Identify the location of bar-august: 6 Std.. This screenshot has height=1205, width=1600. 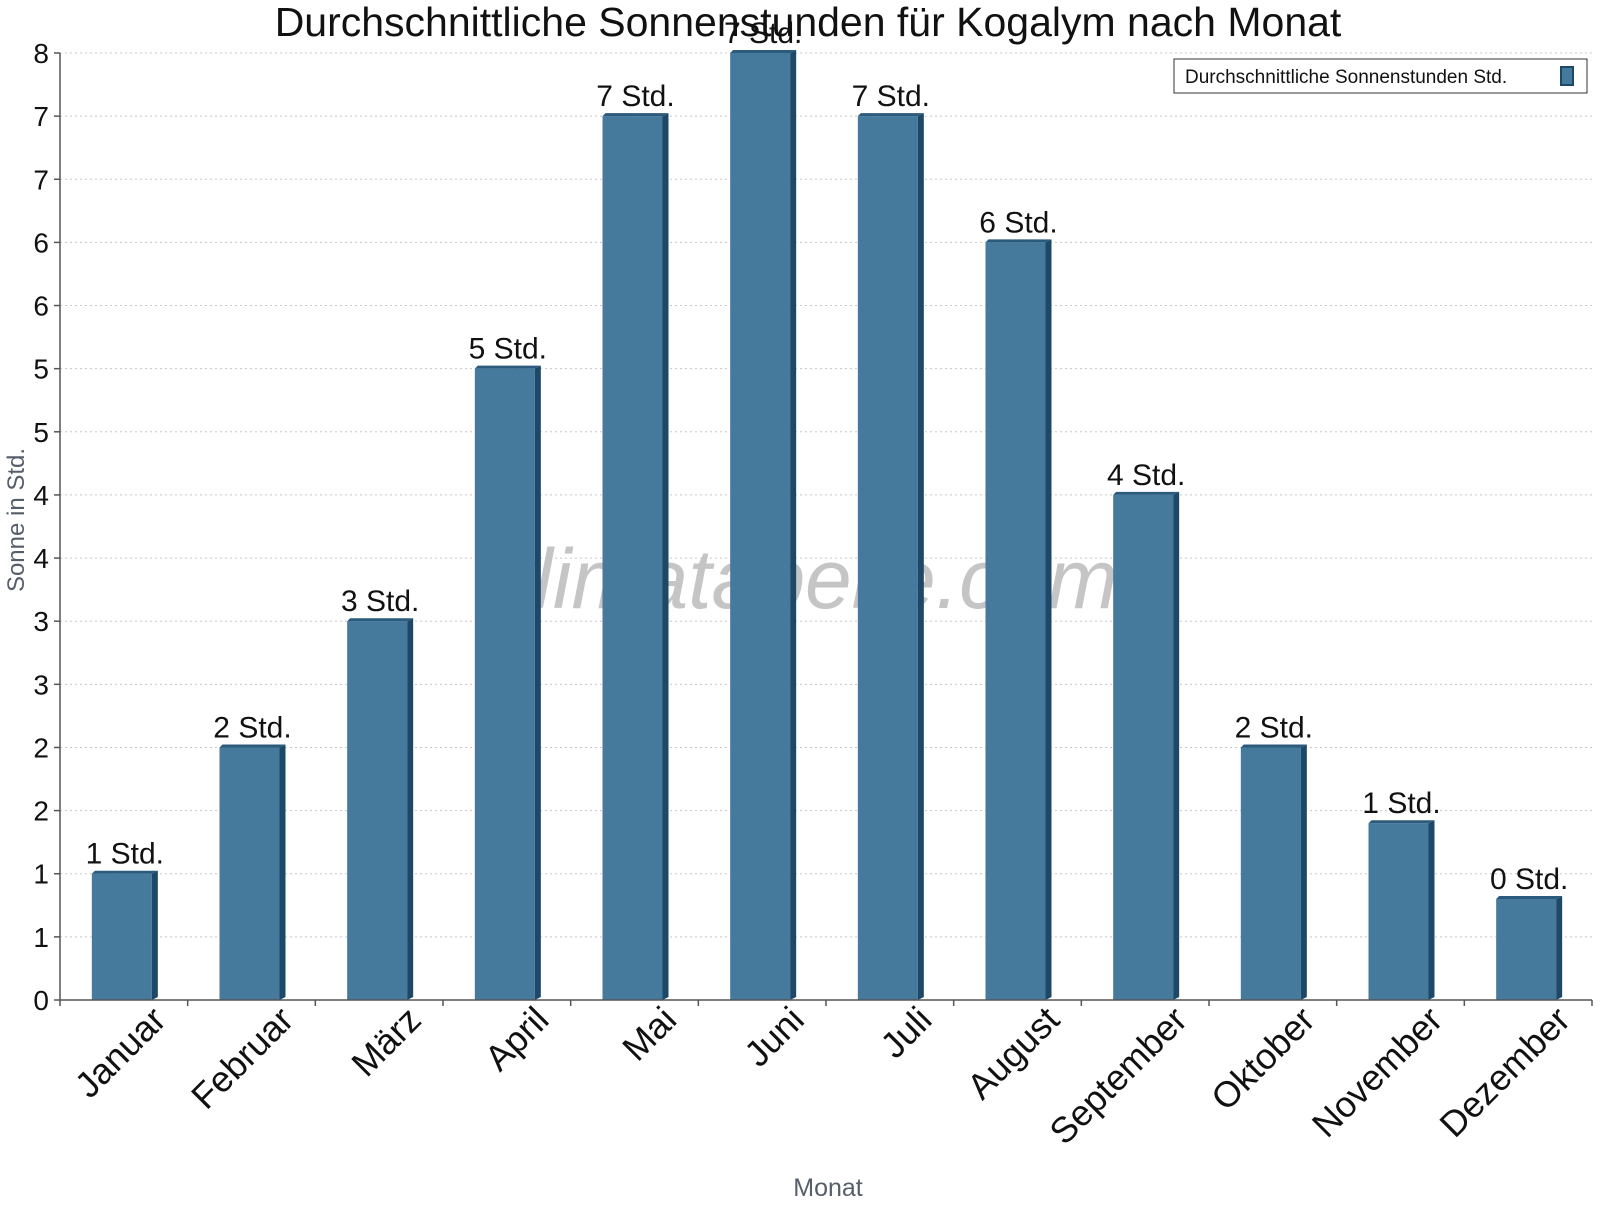
(1018, 603).